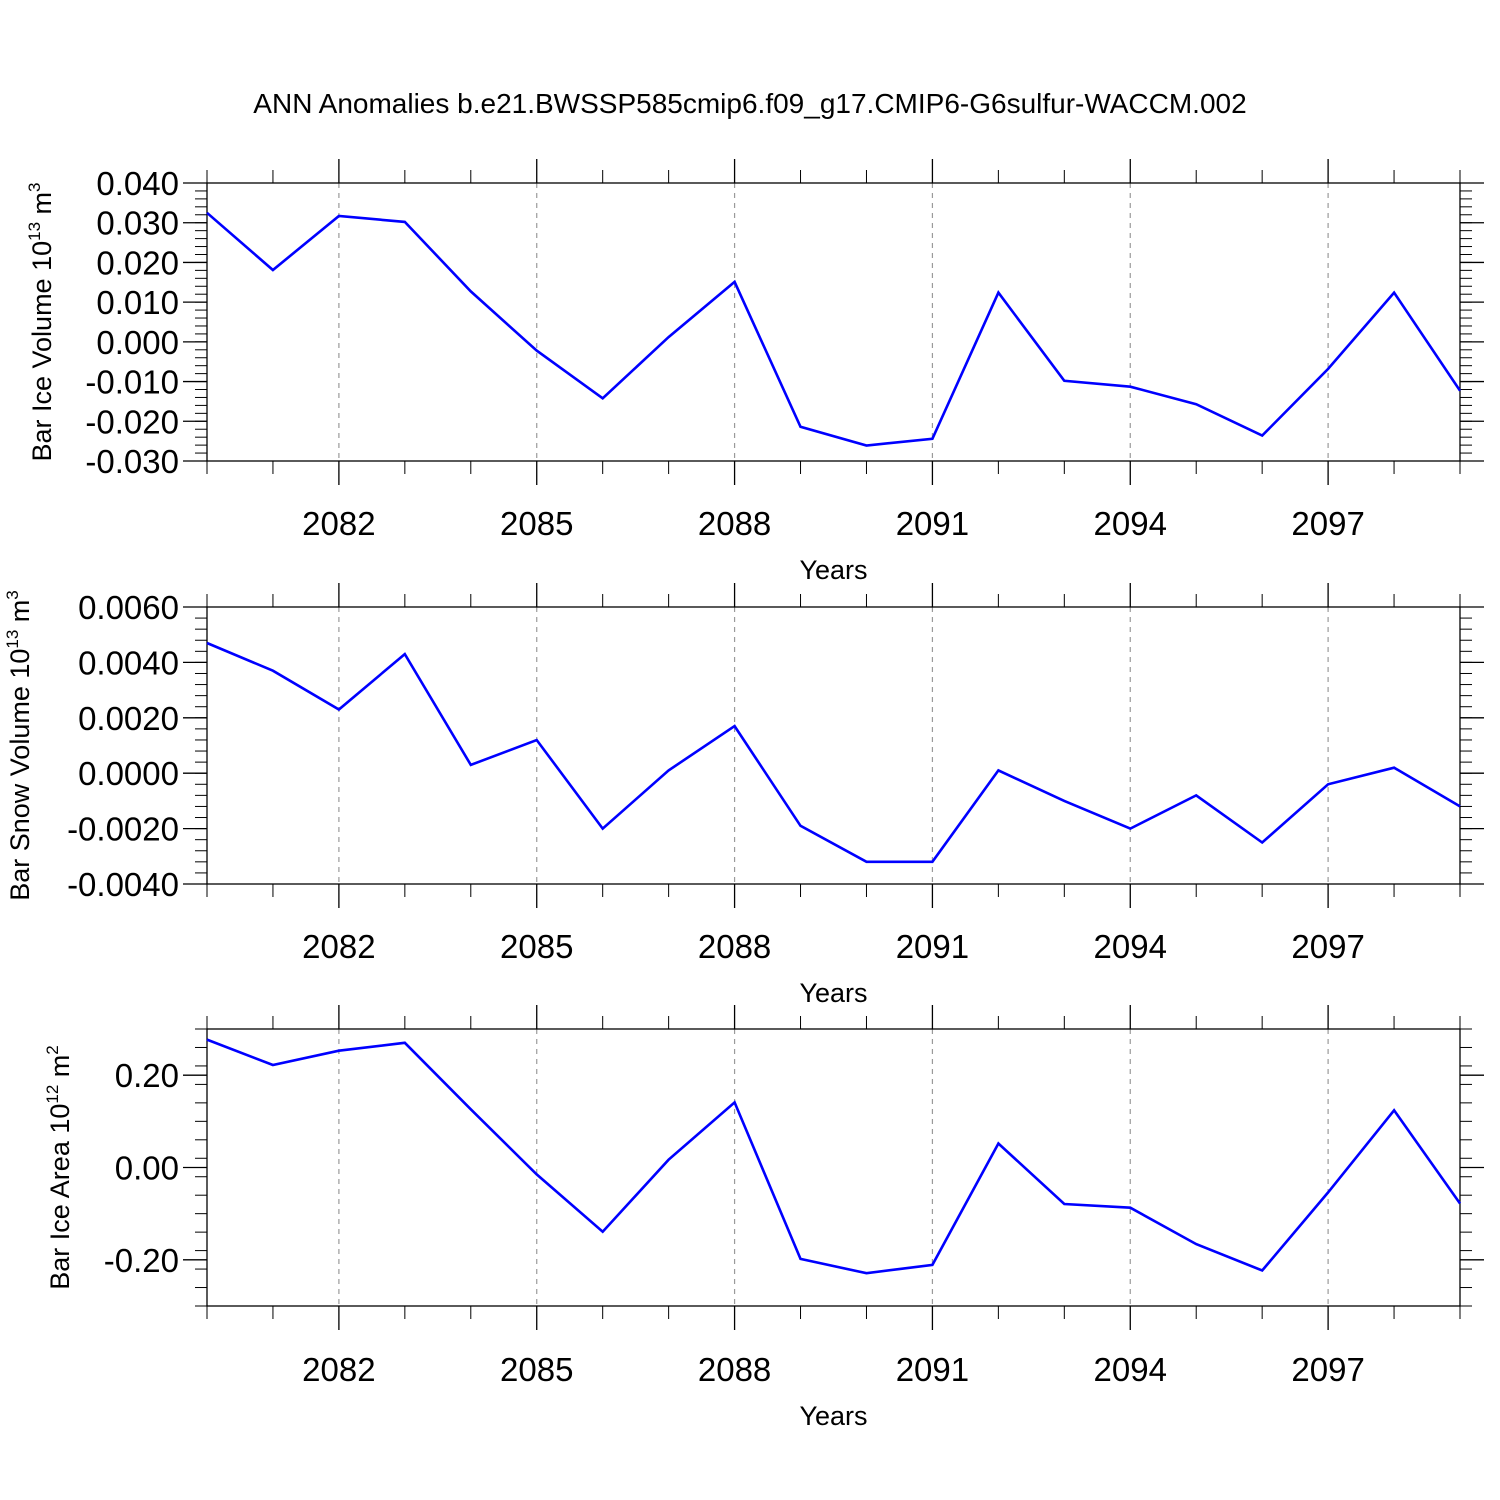  What do you see at coordinates (128, 718) in the screenshot?
I see `y-tick-label: 0.0020` at bounding box center [128, 718].